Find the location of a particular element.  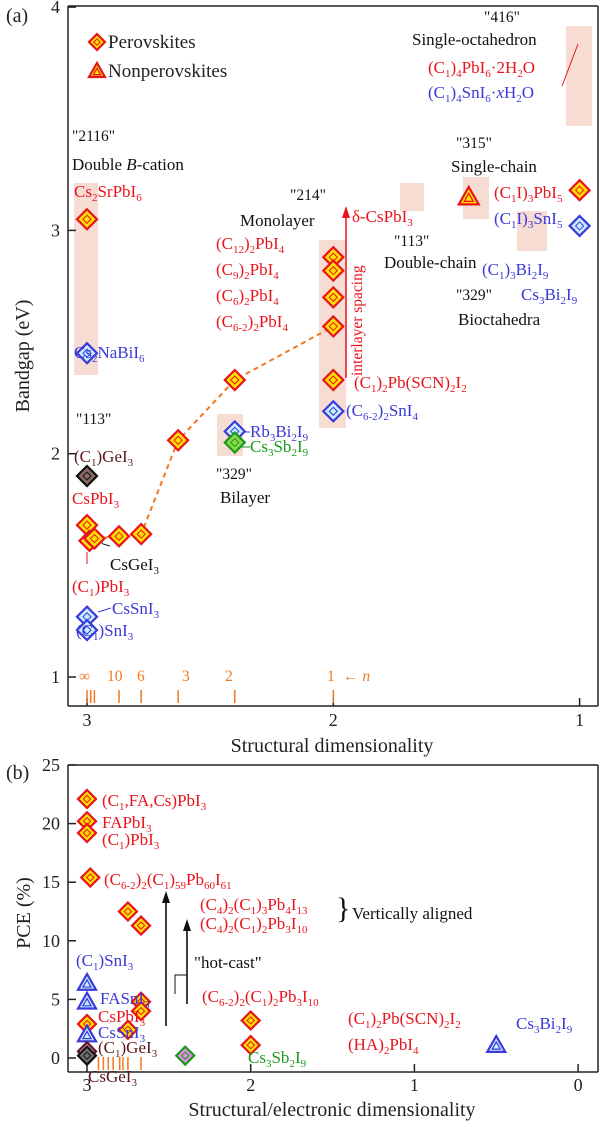

svg-text: interlayer spacing is located at coordinates (357, 320).